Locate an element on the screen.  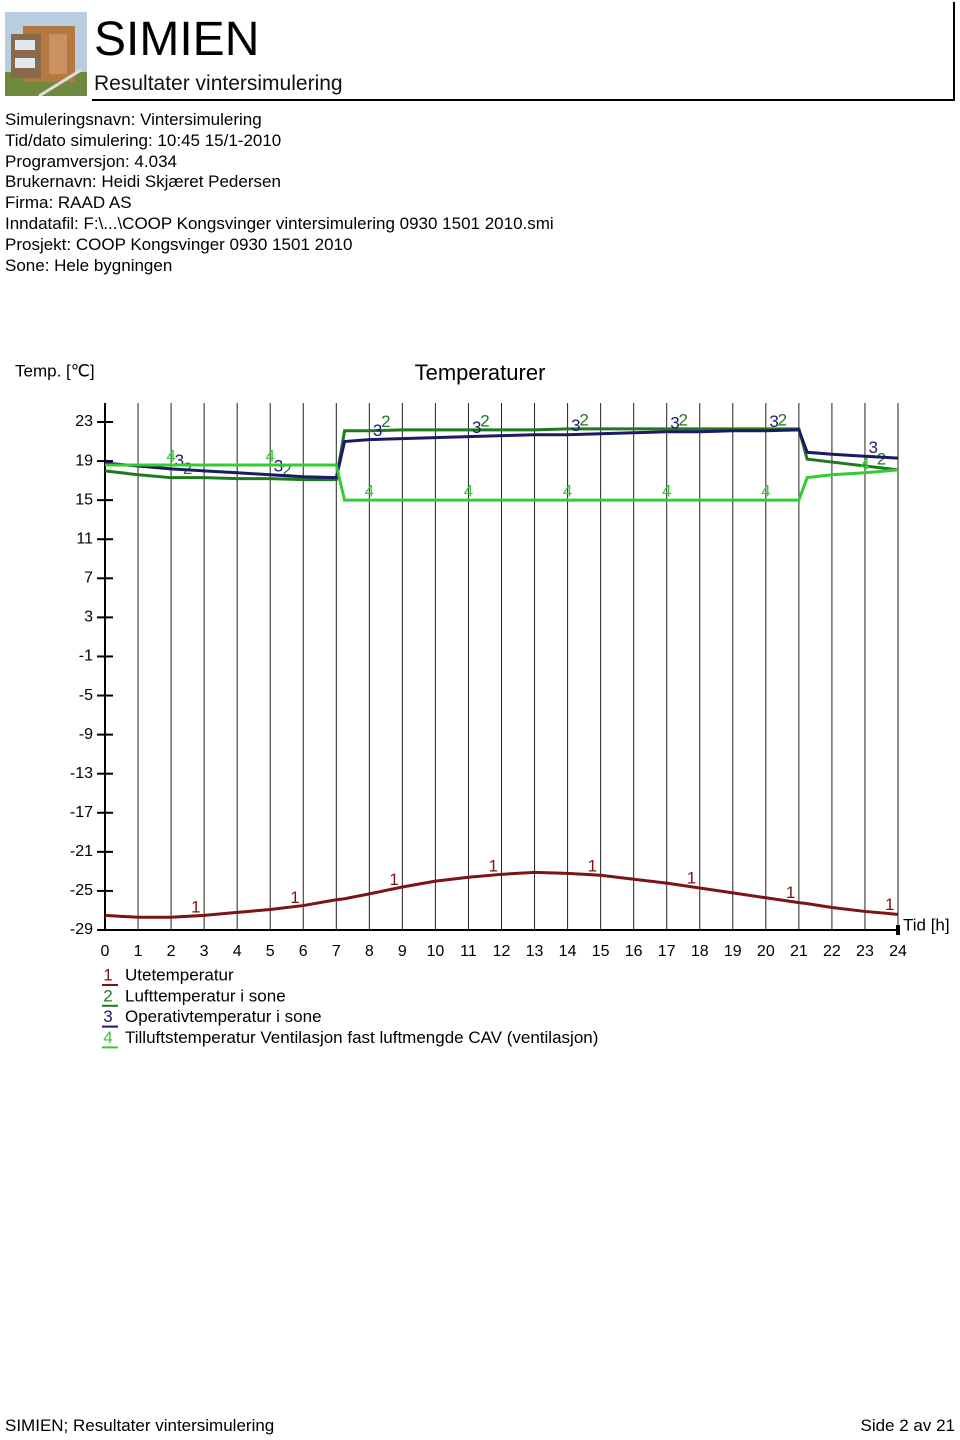
x-axis-label: Tid [h] is located at coordinates (926, 924).